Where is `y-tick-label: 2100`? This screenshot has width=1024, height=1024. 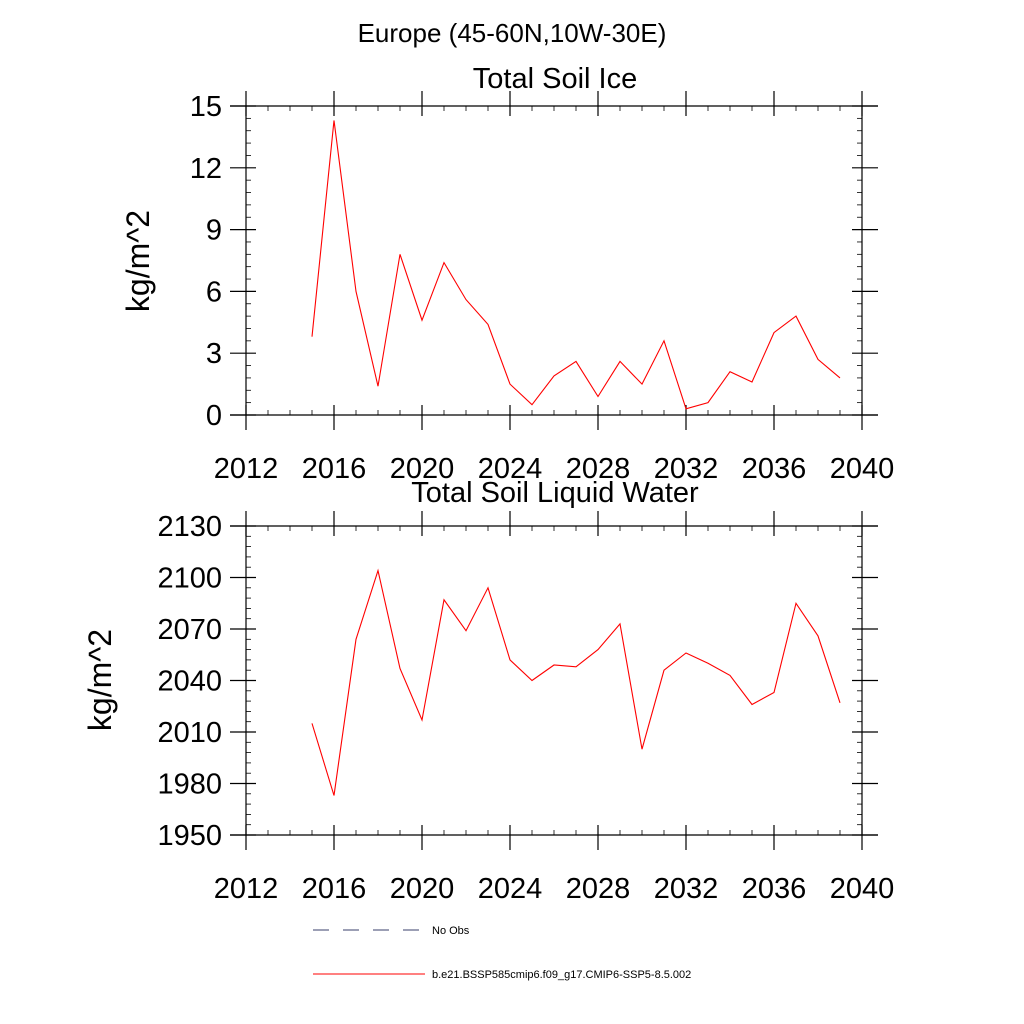
y-tick-label: 2100 is located at coordinates (189, 579).